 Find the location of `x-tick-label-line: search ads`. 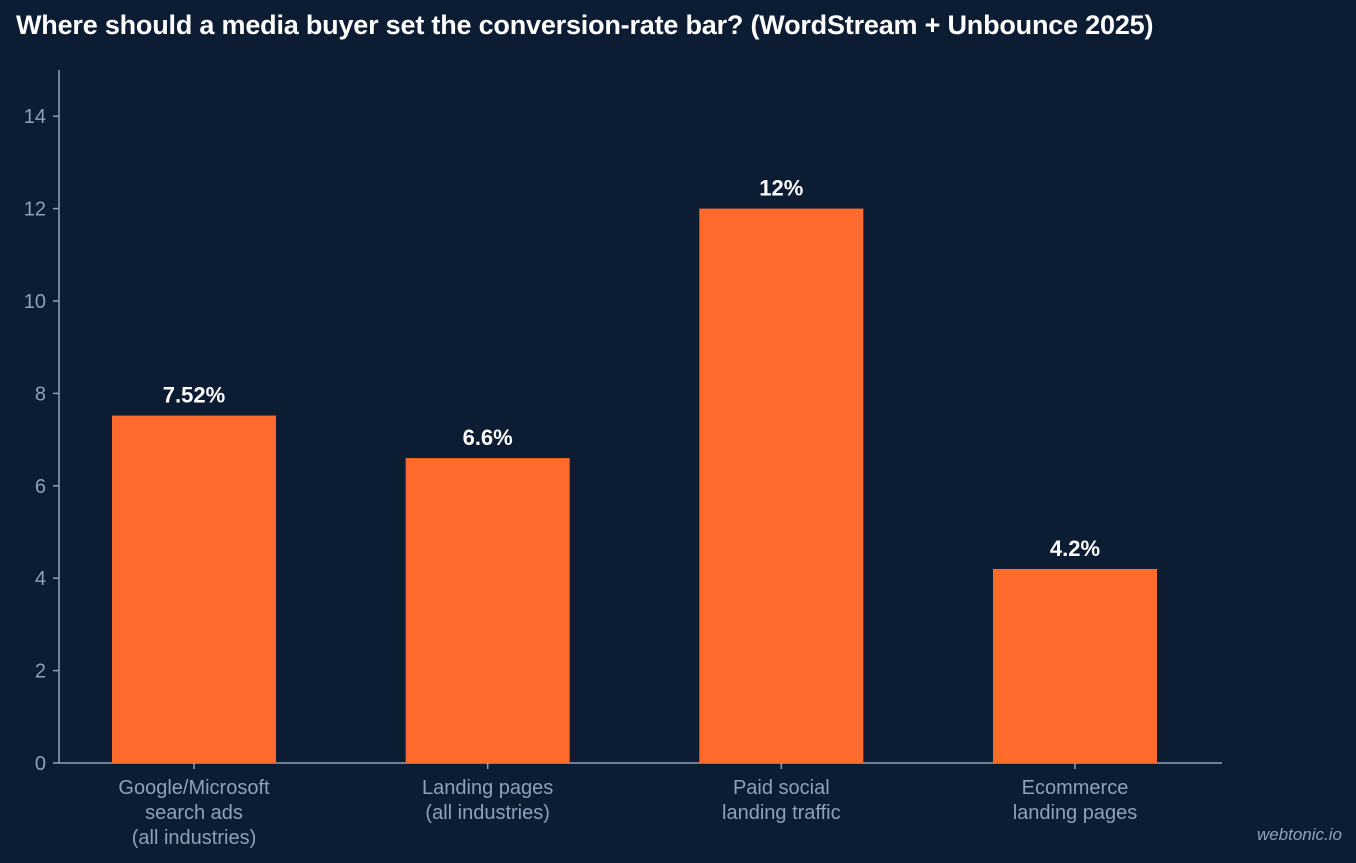

x-tick-label-line: search ads is located at coordinates (194, 813).